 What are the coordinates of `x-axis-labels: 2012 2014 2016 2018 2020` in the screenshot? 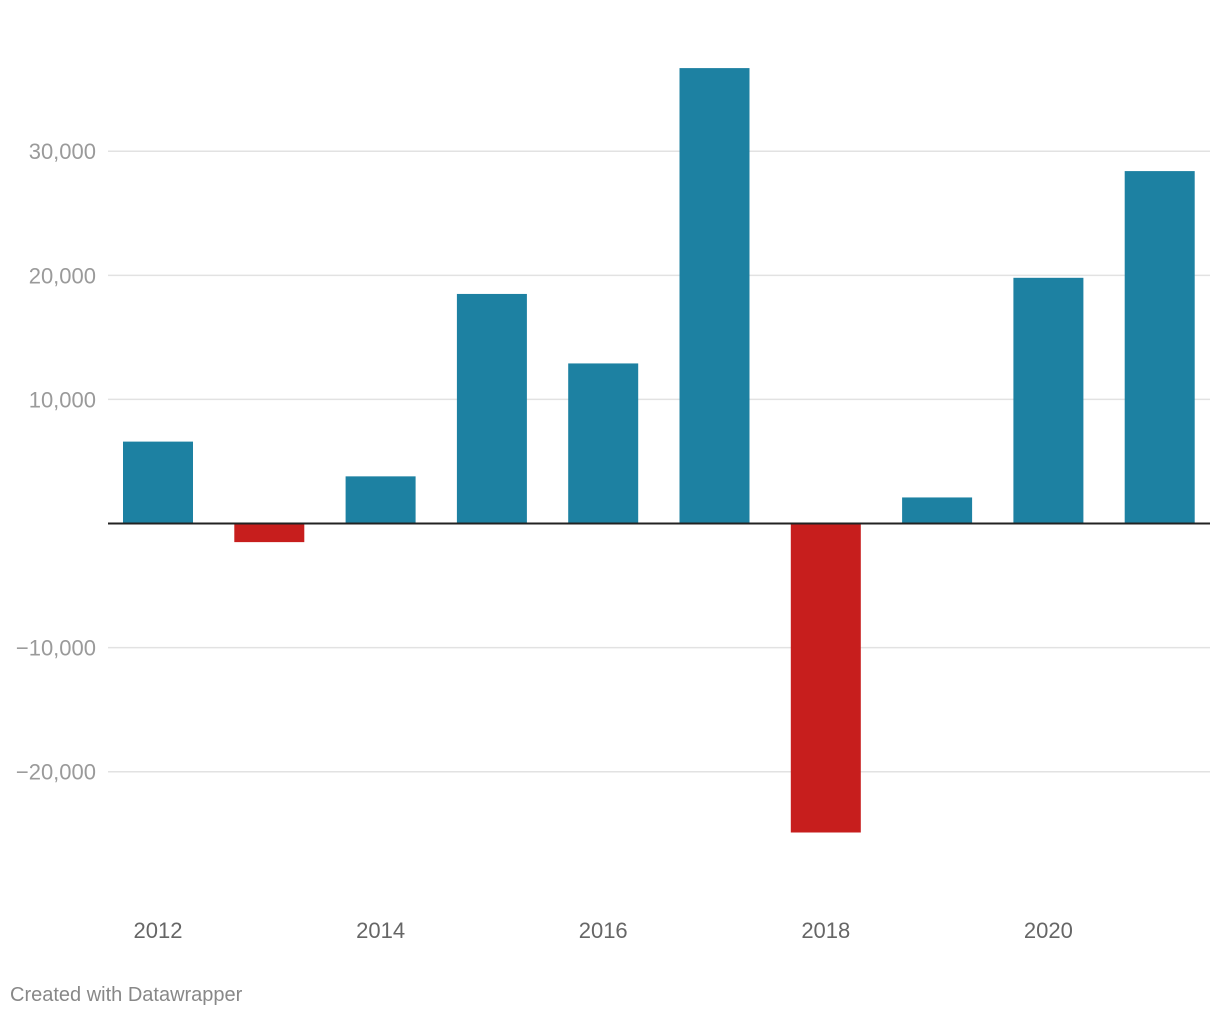 It's located at (603, 930).